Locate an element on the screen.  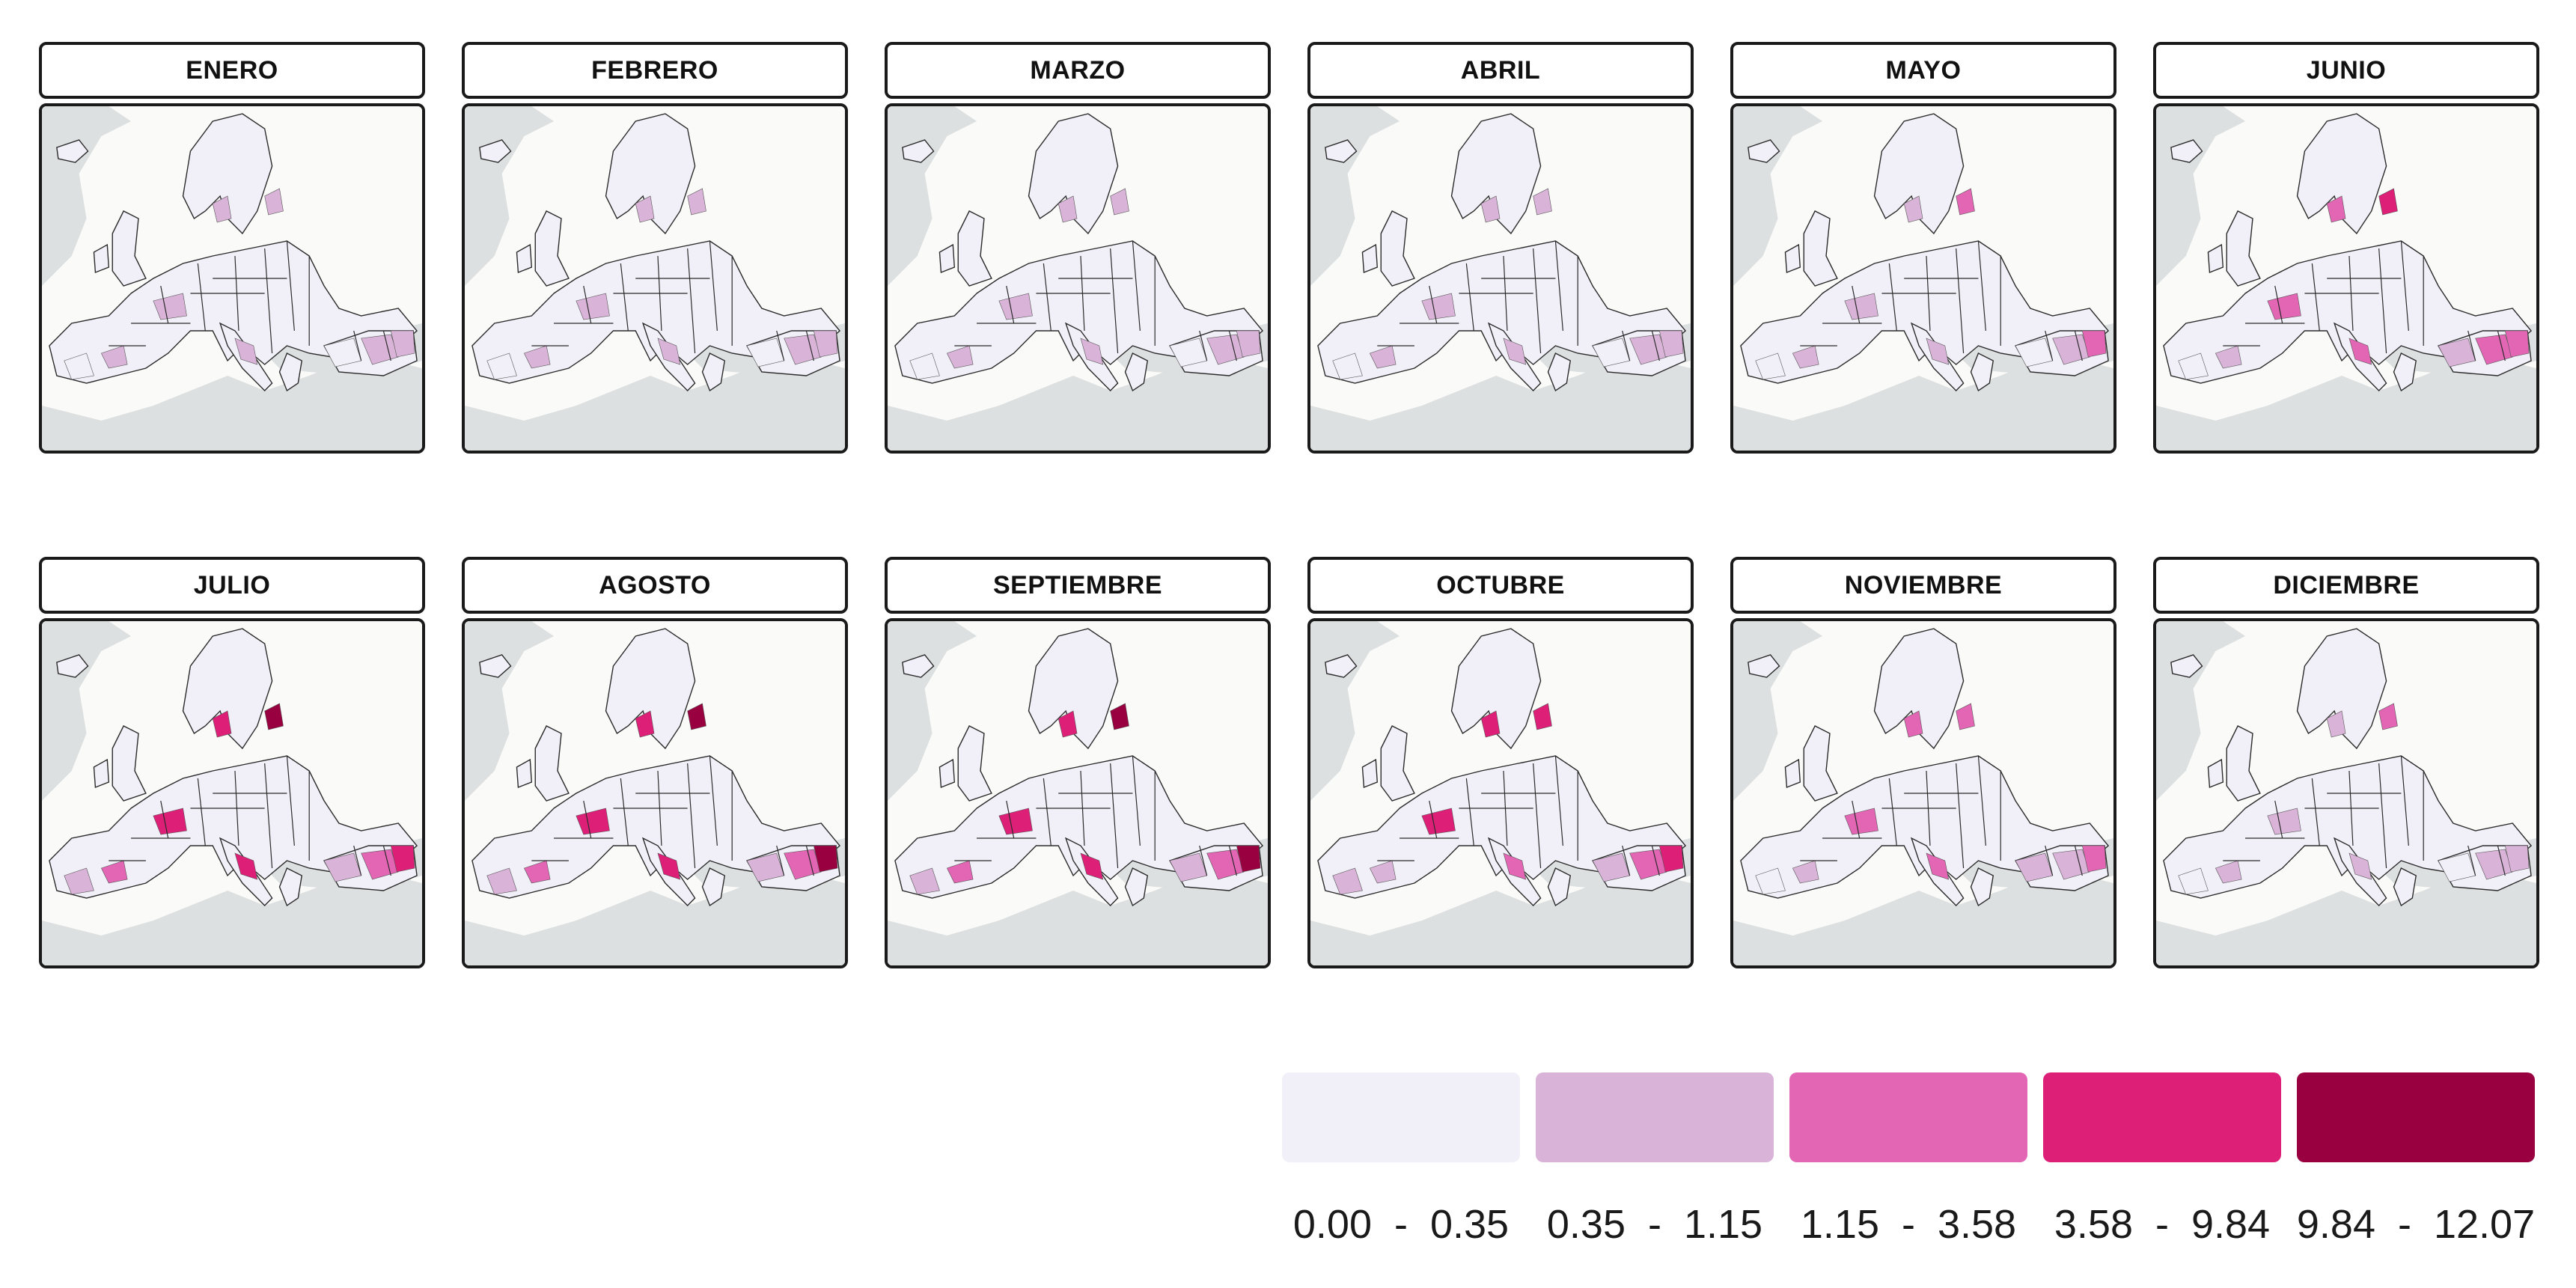
legend-label: 3.58 - 9.84 is located at coordinates (2162, 1224).